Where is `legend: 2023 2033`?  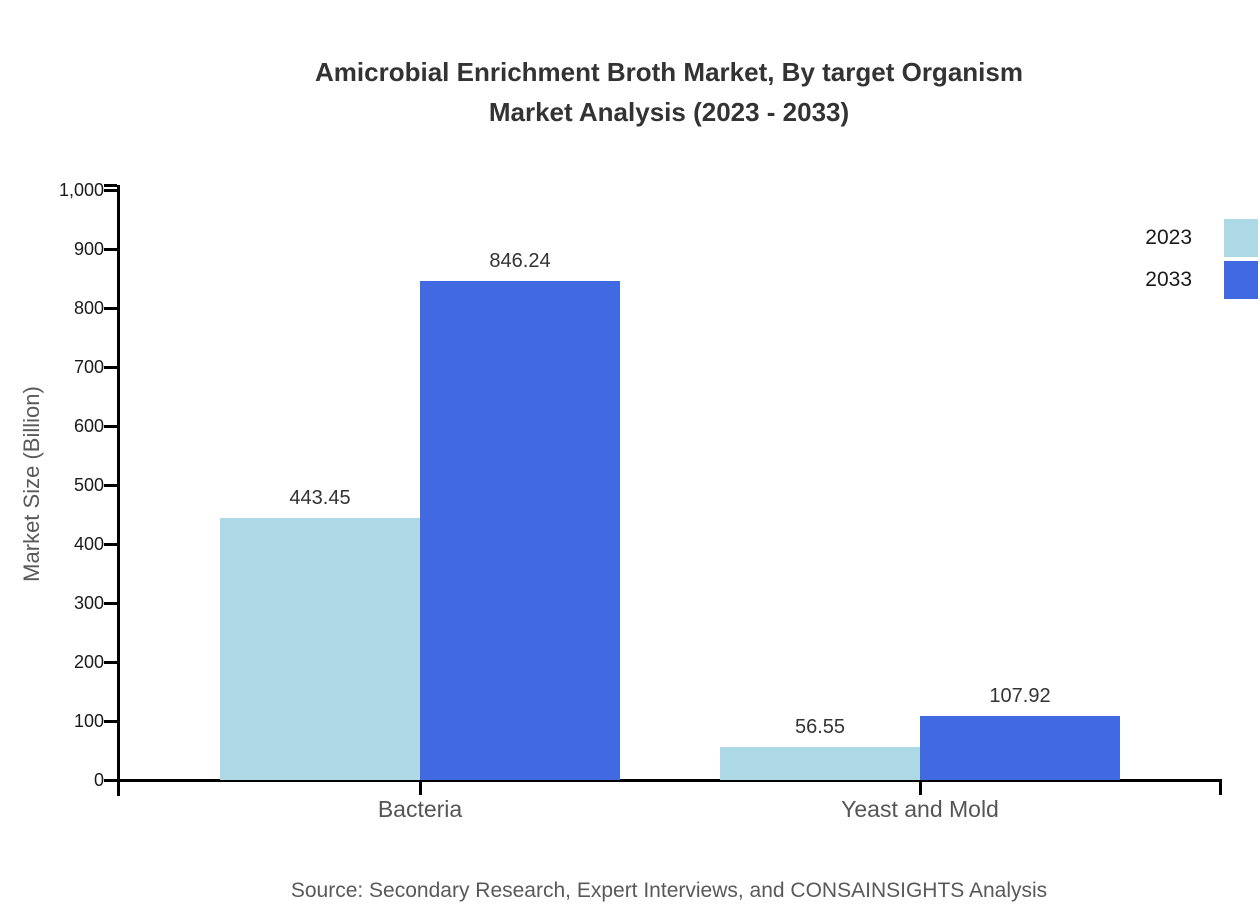 legend: 2023 2033 is located at coordinates (1201, 261).